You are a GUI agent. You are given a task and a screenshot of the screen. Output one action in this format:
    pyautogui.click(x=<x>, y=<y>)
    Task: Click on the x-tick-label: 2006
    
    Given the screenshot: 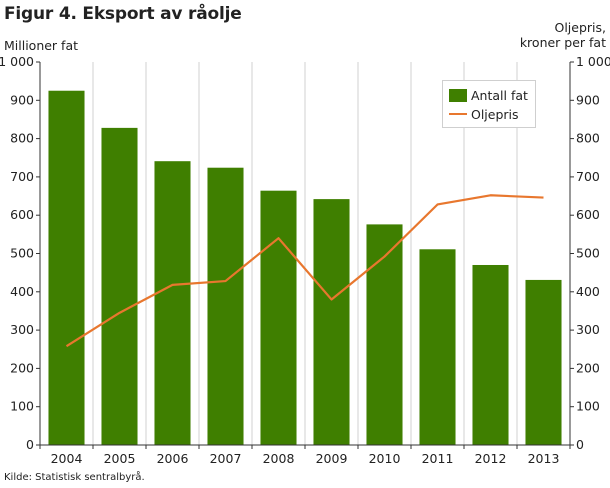 What is the action you would take?
    pyautogui.click(x=173, y=458)
    